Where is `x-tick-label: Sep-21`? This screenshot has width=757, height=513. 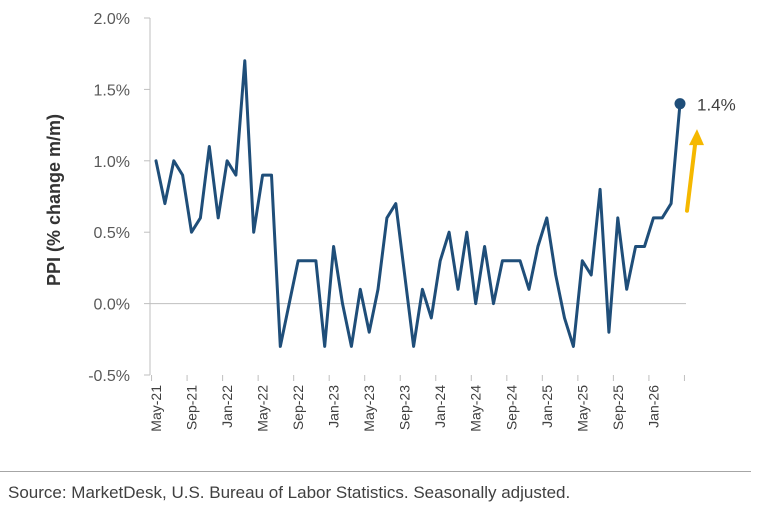 x-tick-label: Sep-21 is located at coordinates (192, 407).